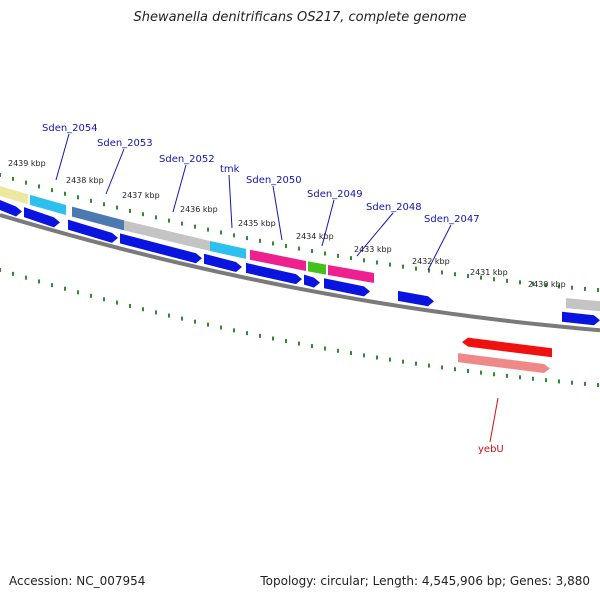 This screenshot has width=600, height=600. Describe the element at coordinates (373, 249) in the screenshot. I see `kbp-label: 2433 kbp` at that location.